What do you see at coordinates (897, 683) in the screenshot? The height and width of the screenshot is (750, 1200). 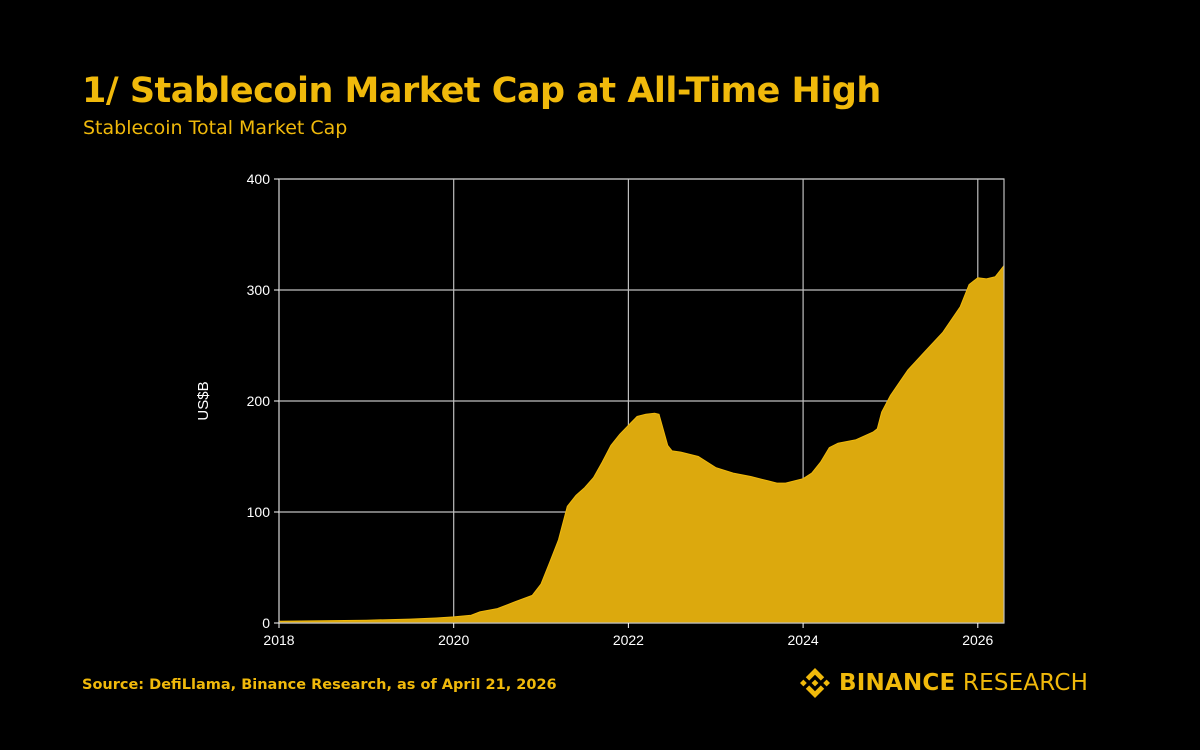 I see `brand-primary: BINANCE` at bounding box center [897, 683].